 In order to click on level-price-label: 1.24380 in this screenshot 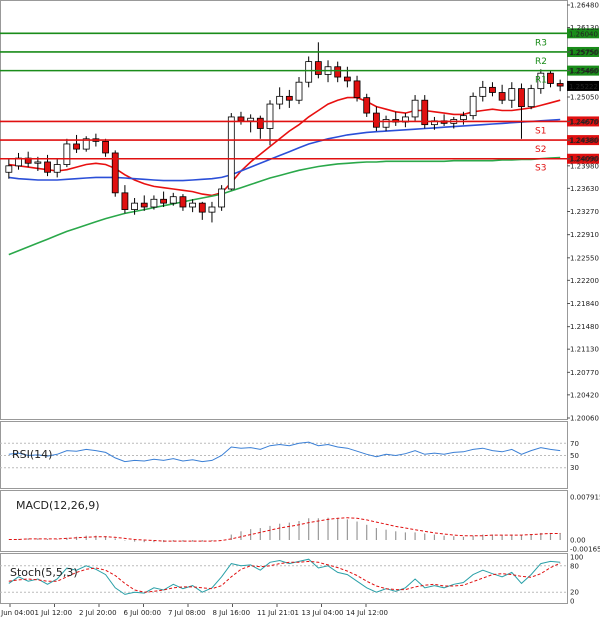, I will do `click(583, 141)`.